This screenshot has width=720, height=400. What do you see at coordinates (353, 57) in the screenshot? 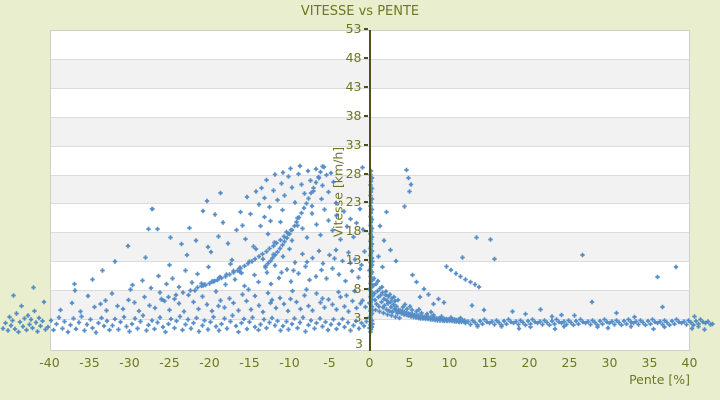
I see `y-tick-label: 48` at bounding box center [353, 57].